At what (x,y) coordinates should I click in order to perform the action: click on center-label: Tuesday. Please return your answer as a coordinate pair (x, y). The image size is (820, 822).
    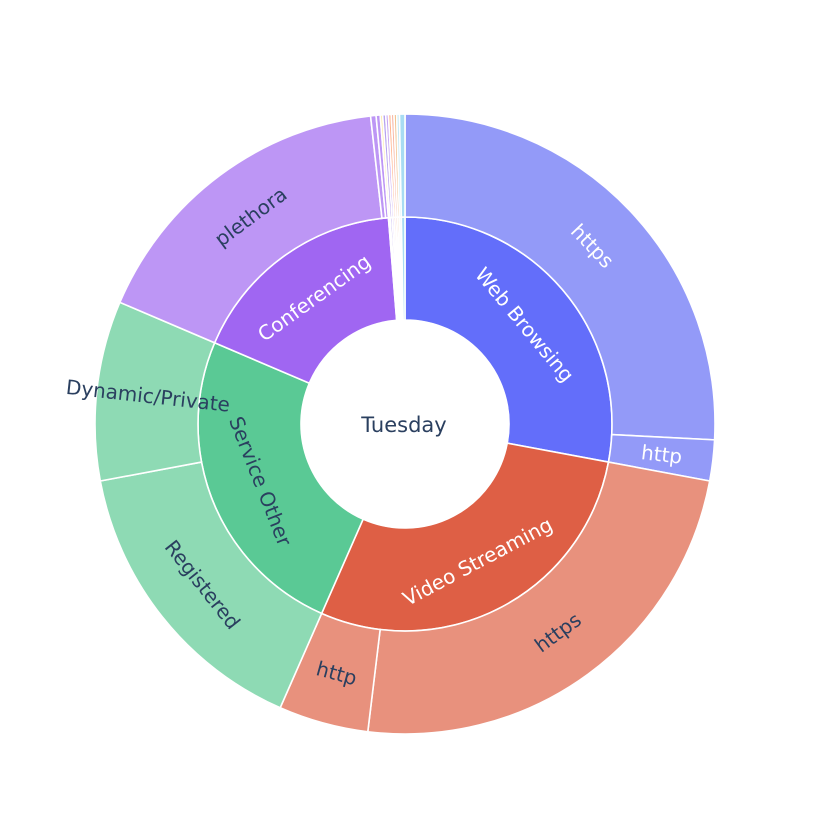
    Looking at the image, I should click on (403, 425).